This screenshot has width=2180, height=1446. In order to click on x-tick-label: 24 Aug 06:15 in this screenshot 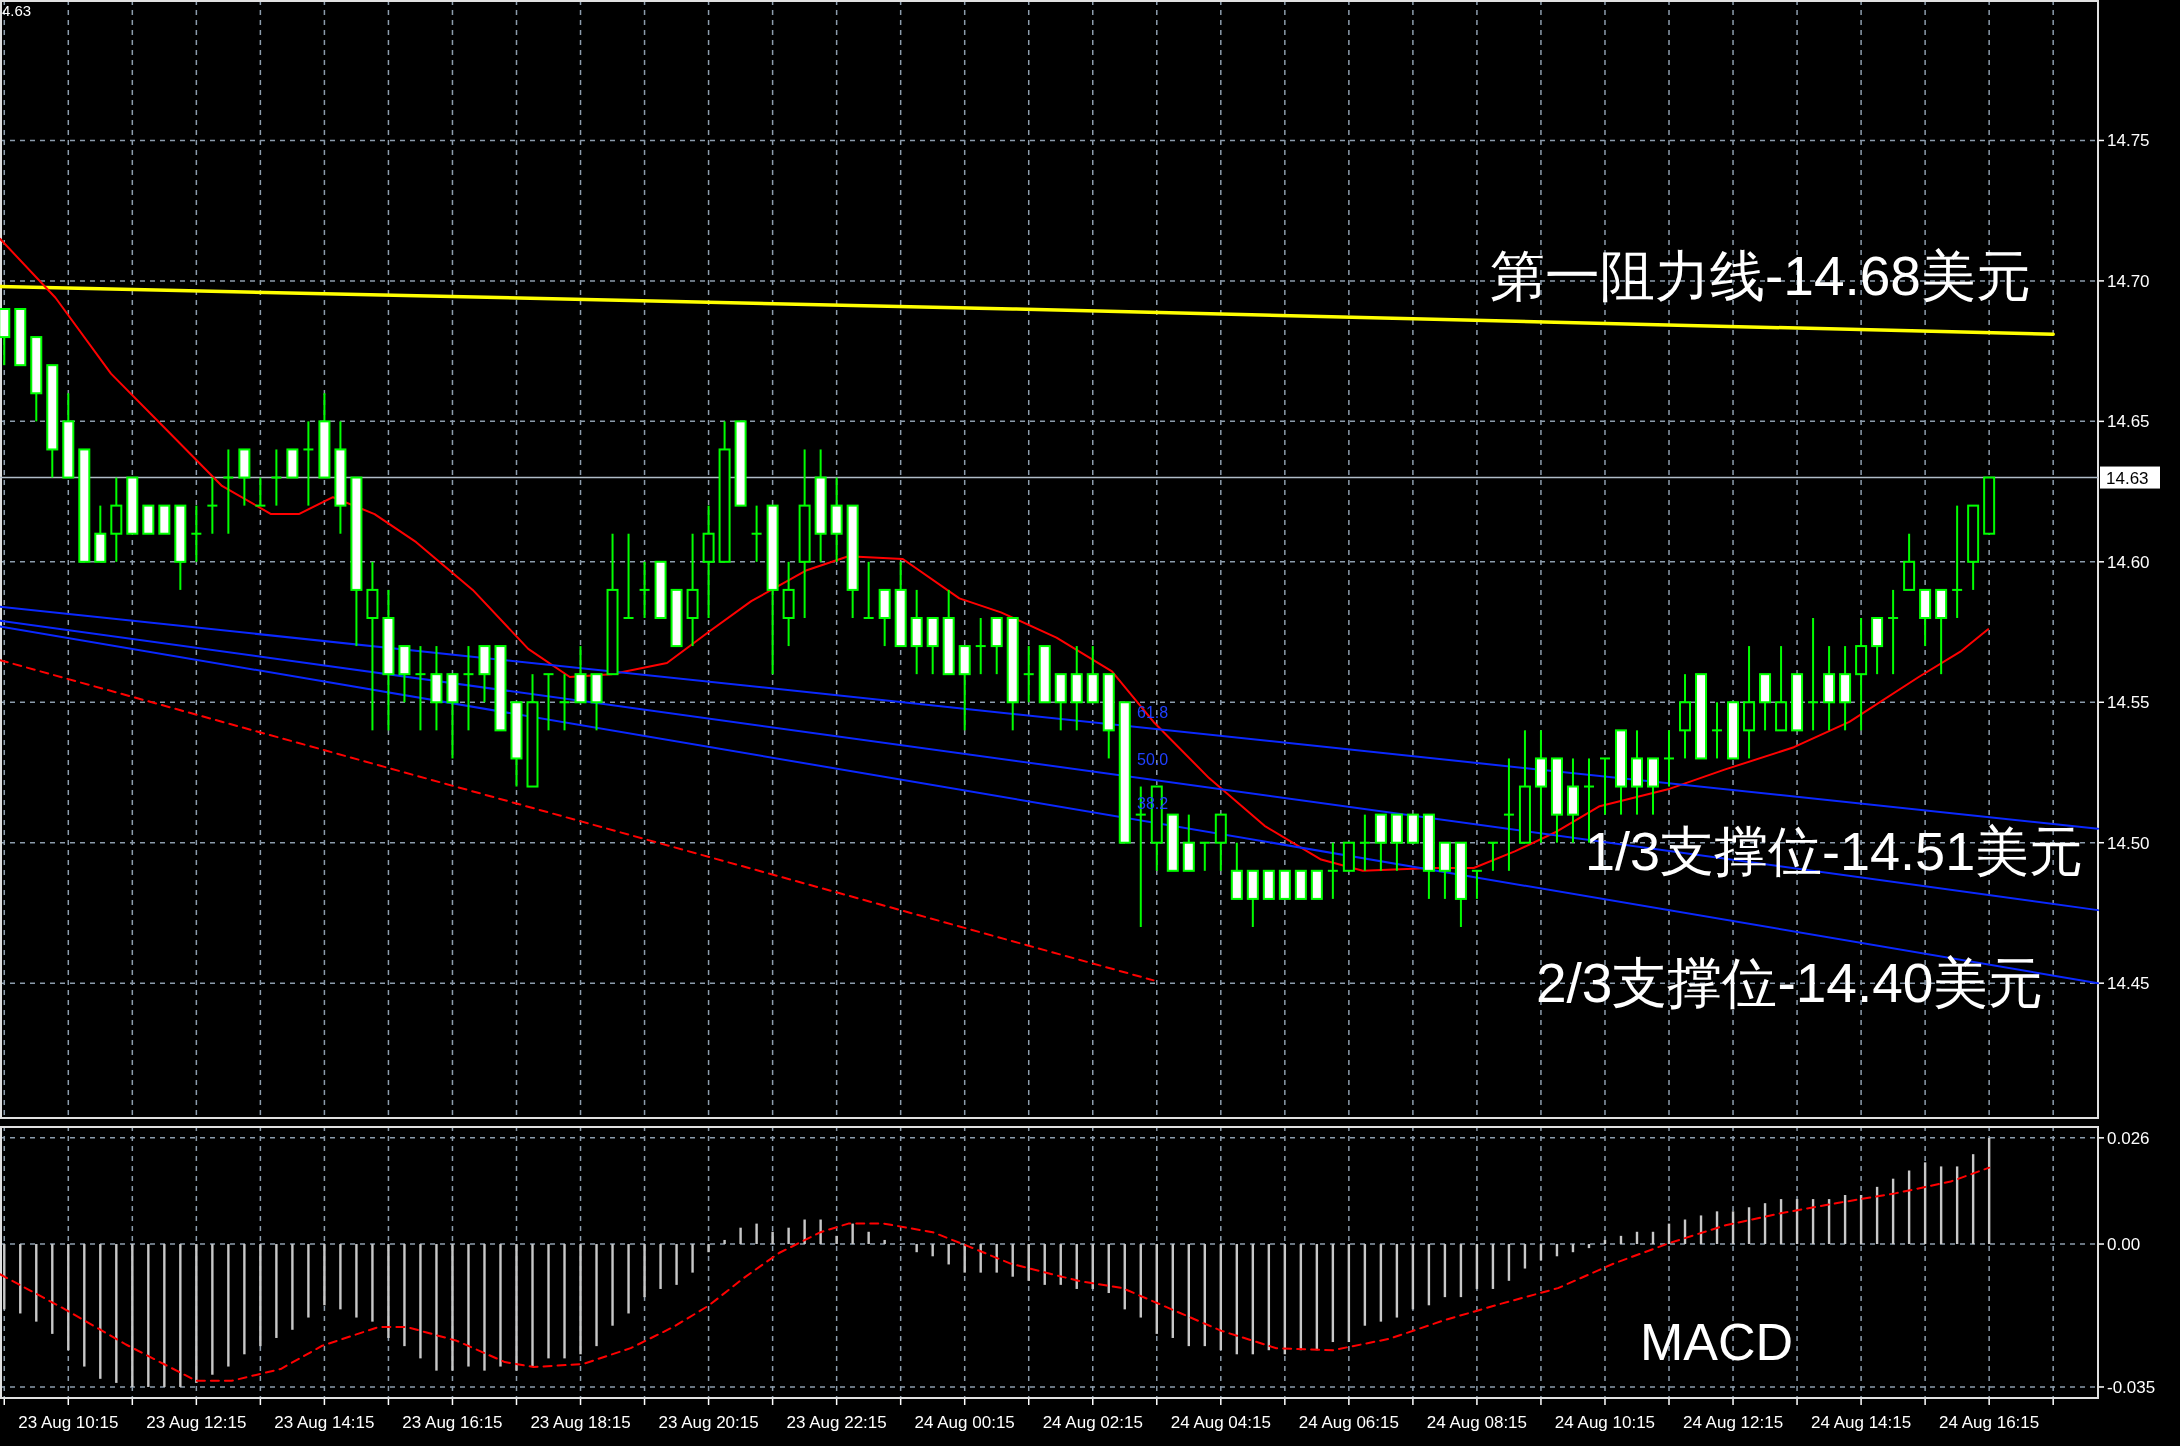, I will do `click(1348, 1422)`.